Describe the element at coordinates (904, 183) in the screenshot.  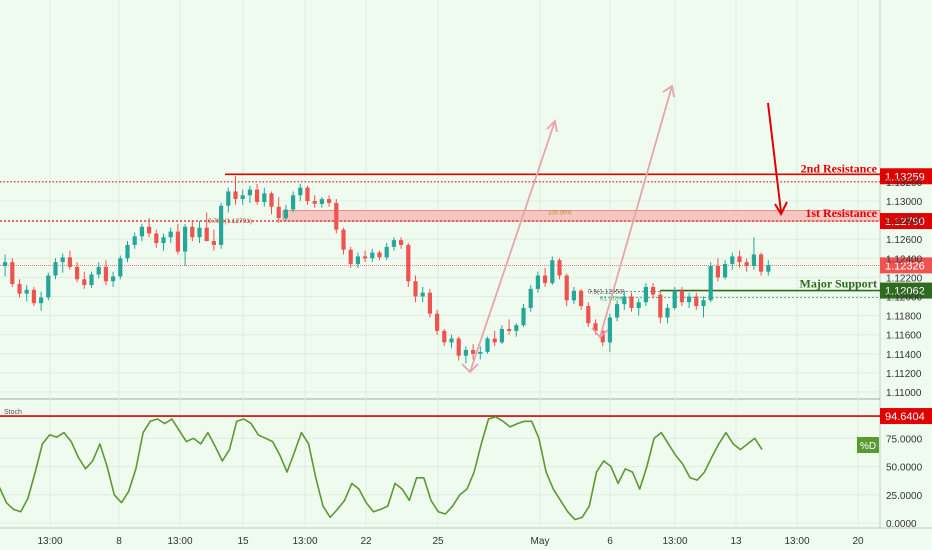
I see `y-tick-label: 1.13200` at that location.